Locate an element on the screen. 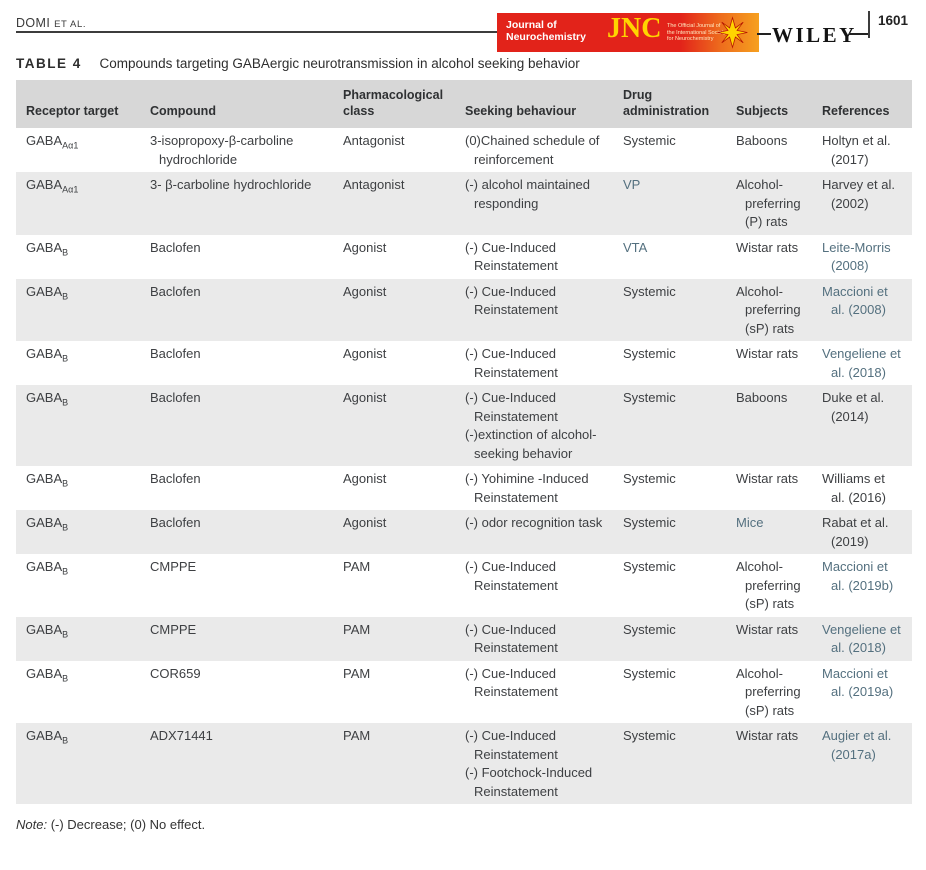 The image size is (926, 870). column-header: Subjects is located at coordinates (769, 104).